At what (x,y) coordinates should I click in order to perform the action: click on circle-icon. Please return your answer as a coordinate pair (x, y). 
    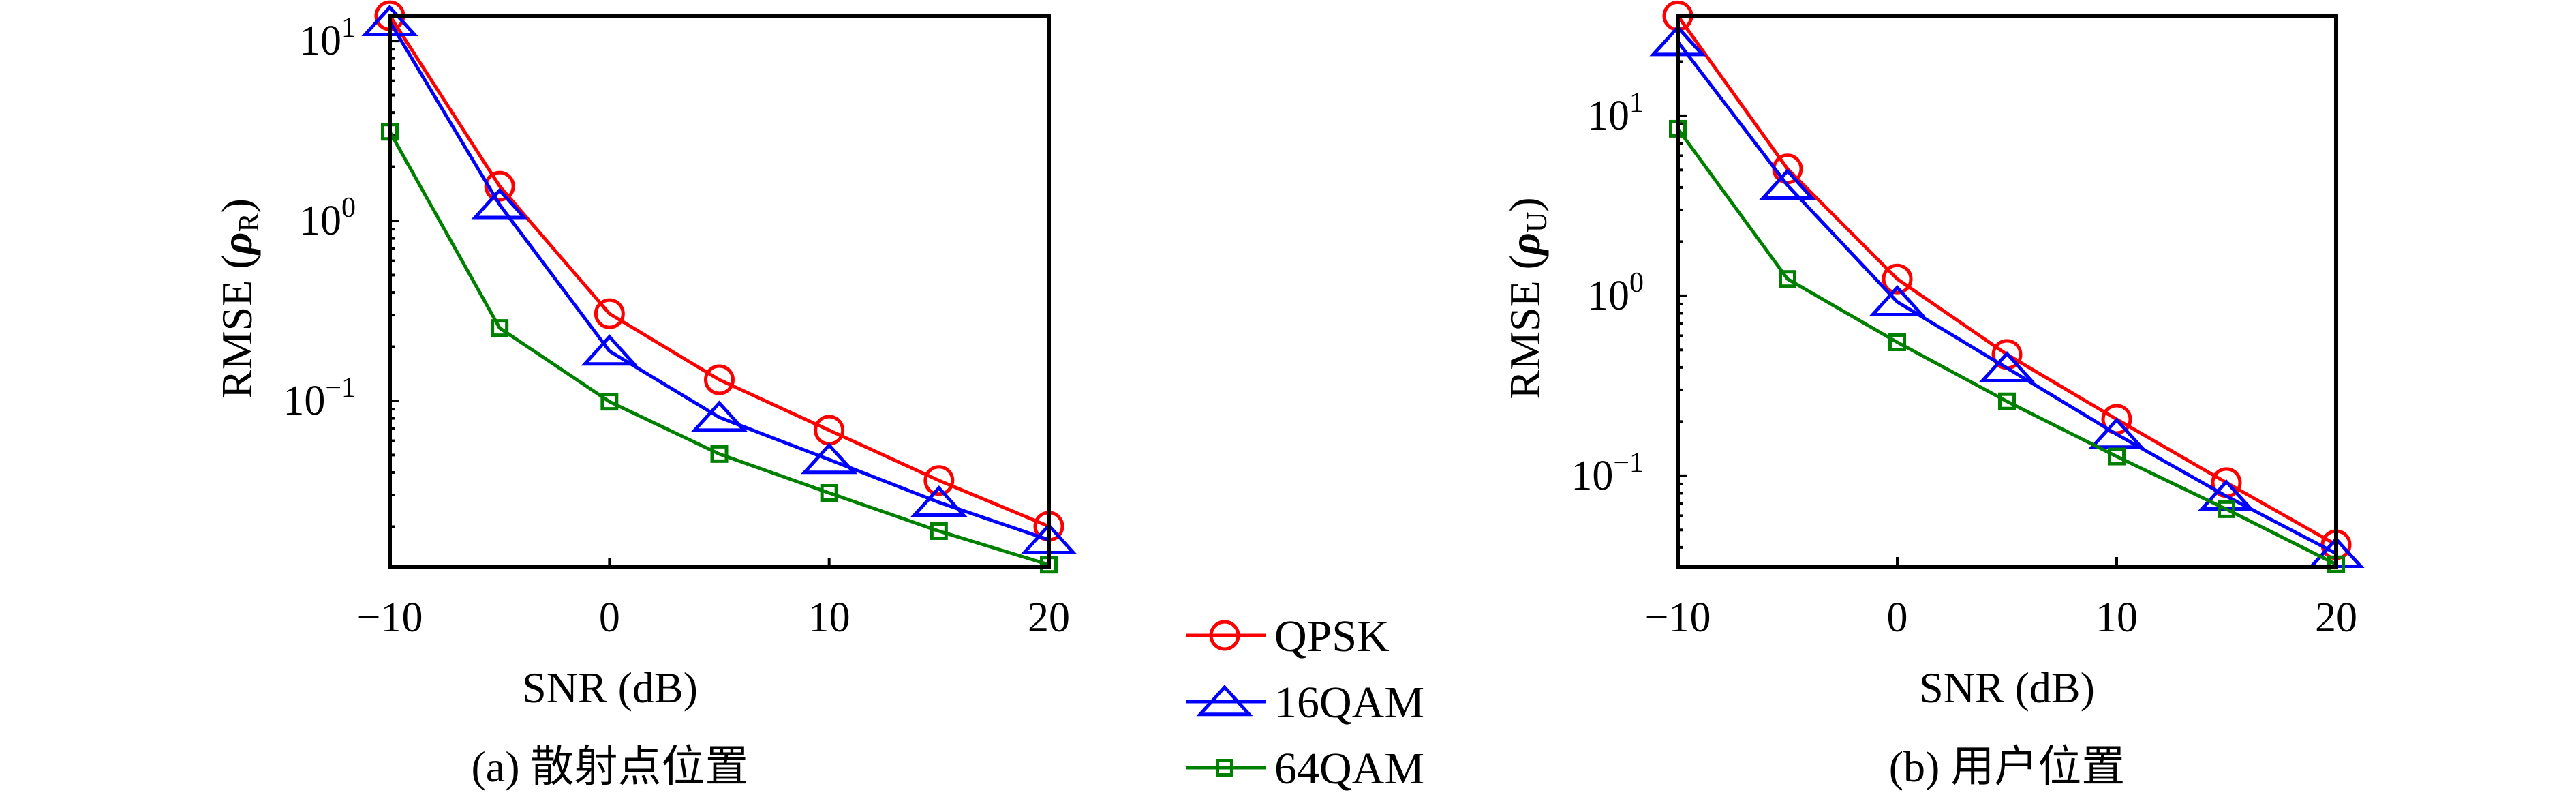
    Looking at the image, I should click on (1224, 635).